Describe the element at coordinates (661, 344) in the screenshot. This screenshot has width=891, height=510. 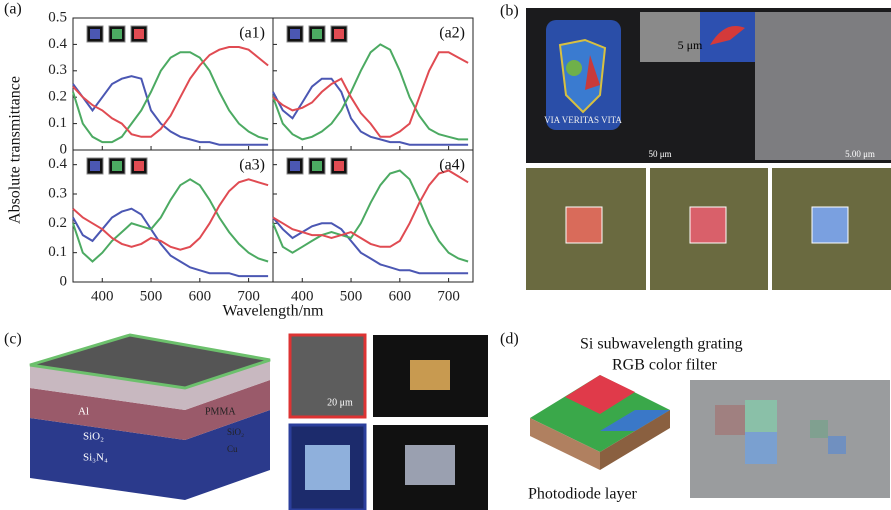
I see `annotation: Si subwavelength grating` at that location.